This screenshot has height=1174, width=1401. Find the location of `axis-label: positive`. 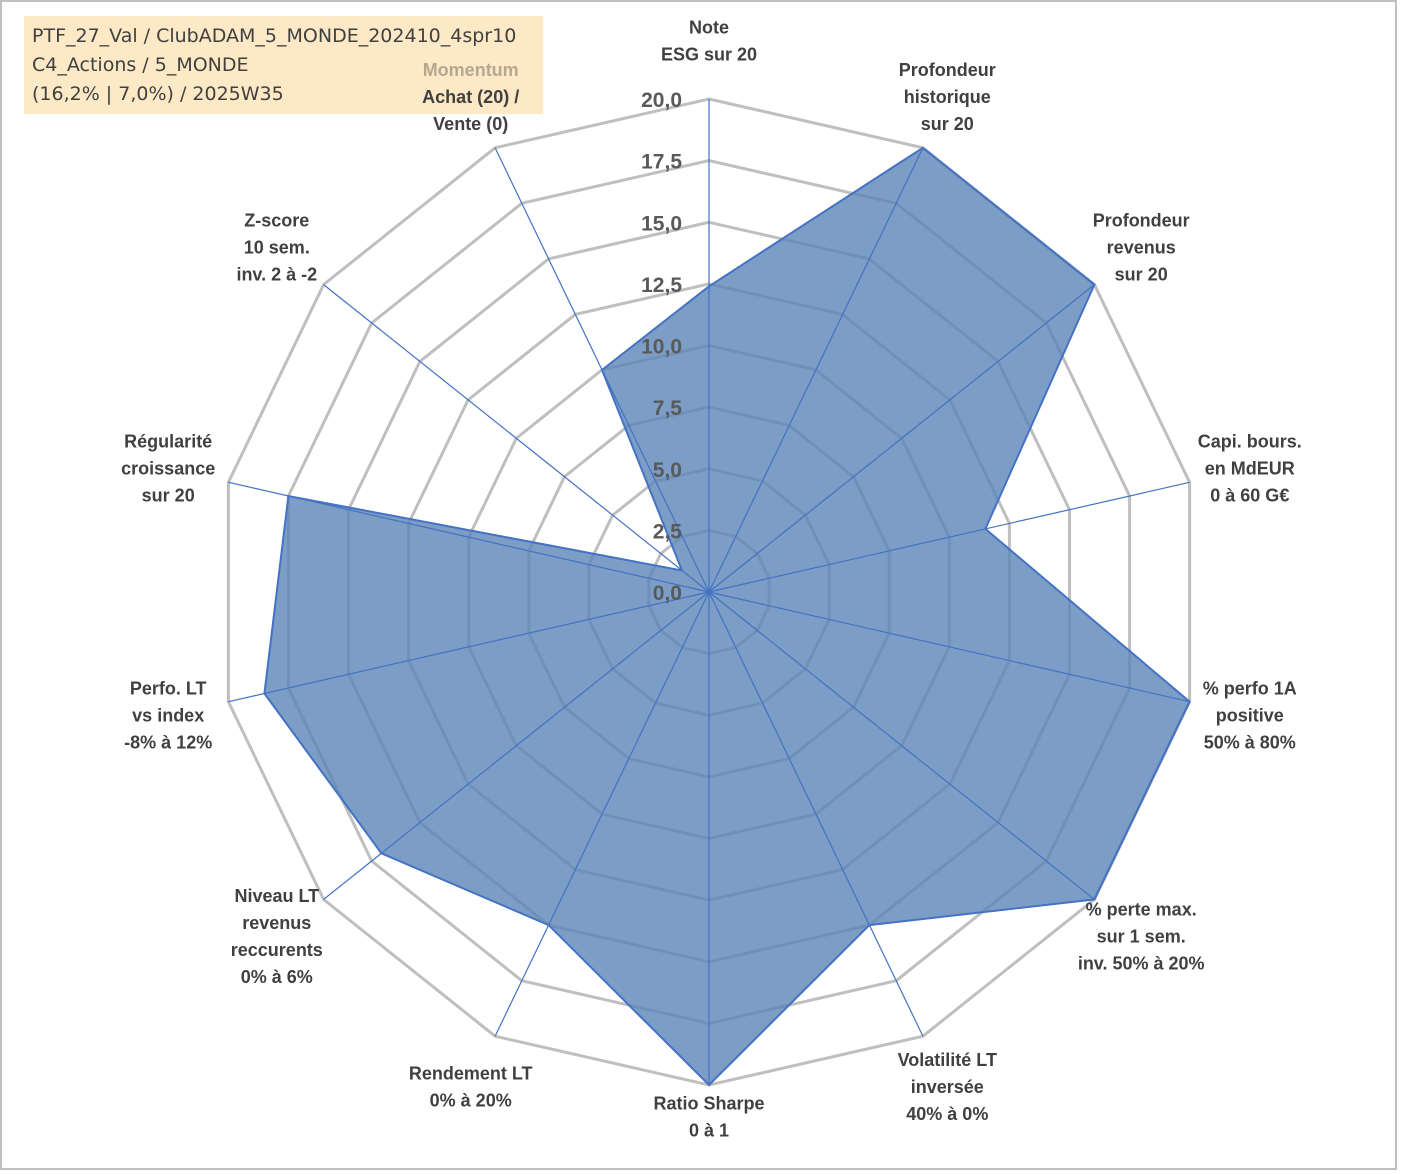

axis-label: positive is located at coordinates (1250, 715).